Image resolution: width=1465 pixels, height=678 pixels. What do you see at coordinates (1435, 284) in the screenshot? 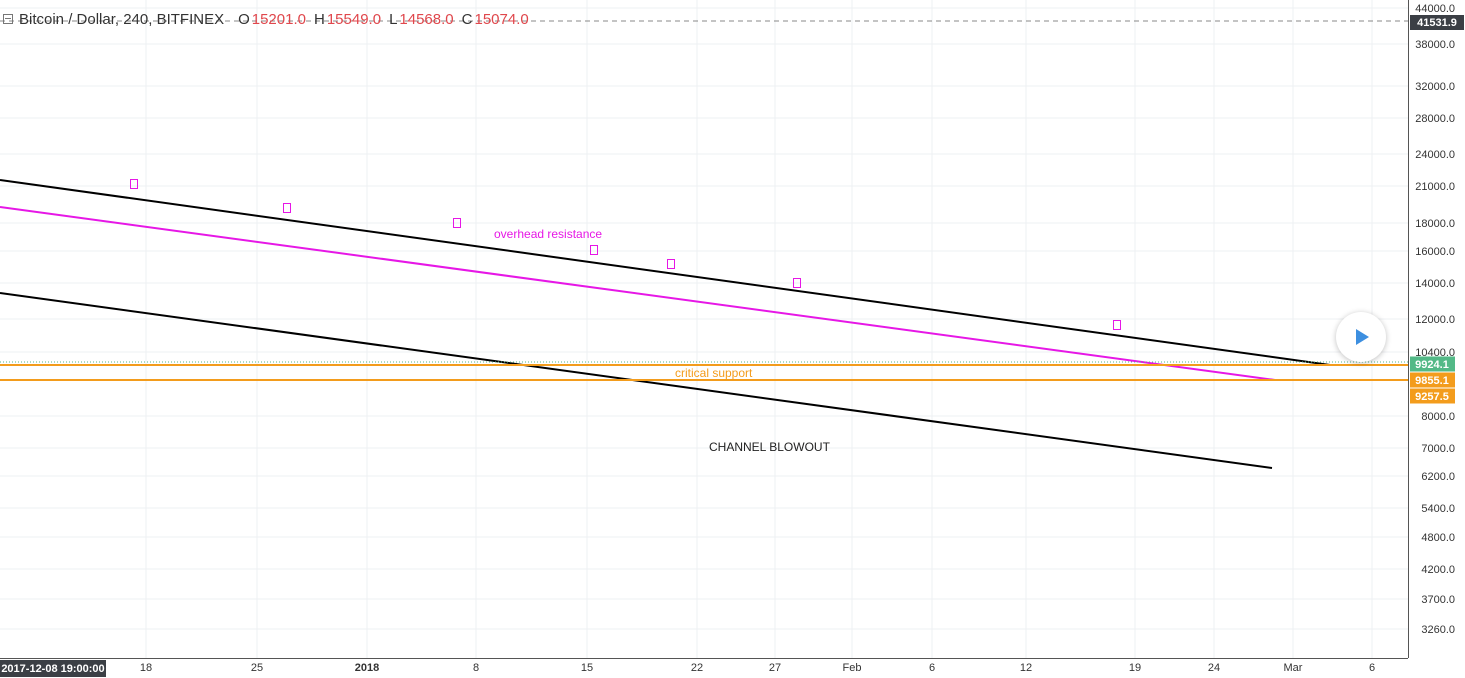
I see `y-tick-label: 14000.0` at bounding box center [1435, 284].